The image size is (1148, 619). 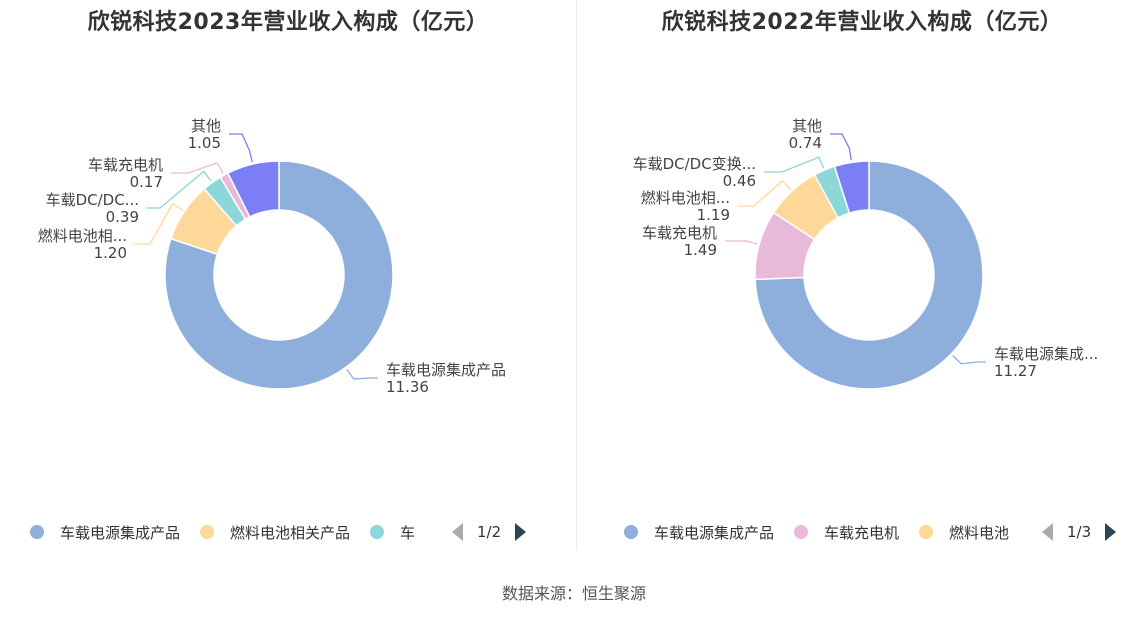 What do you see at coordinates (110, 253) in the screenshot?
I see `slice-value-label: 1.20` at bounding box center [110, 253].